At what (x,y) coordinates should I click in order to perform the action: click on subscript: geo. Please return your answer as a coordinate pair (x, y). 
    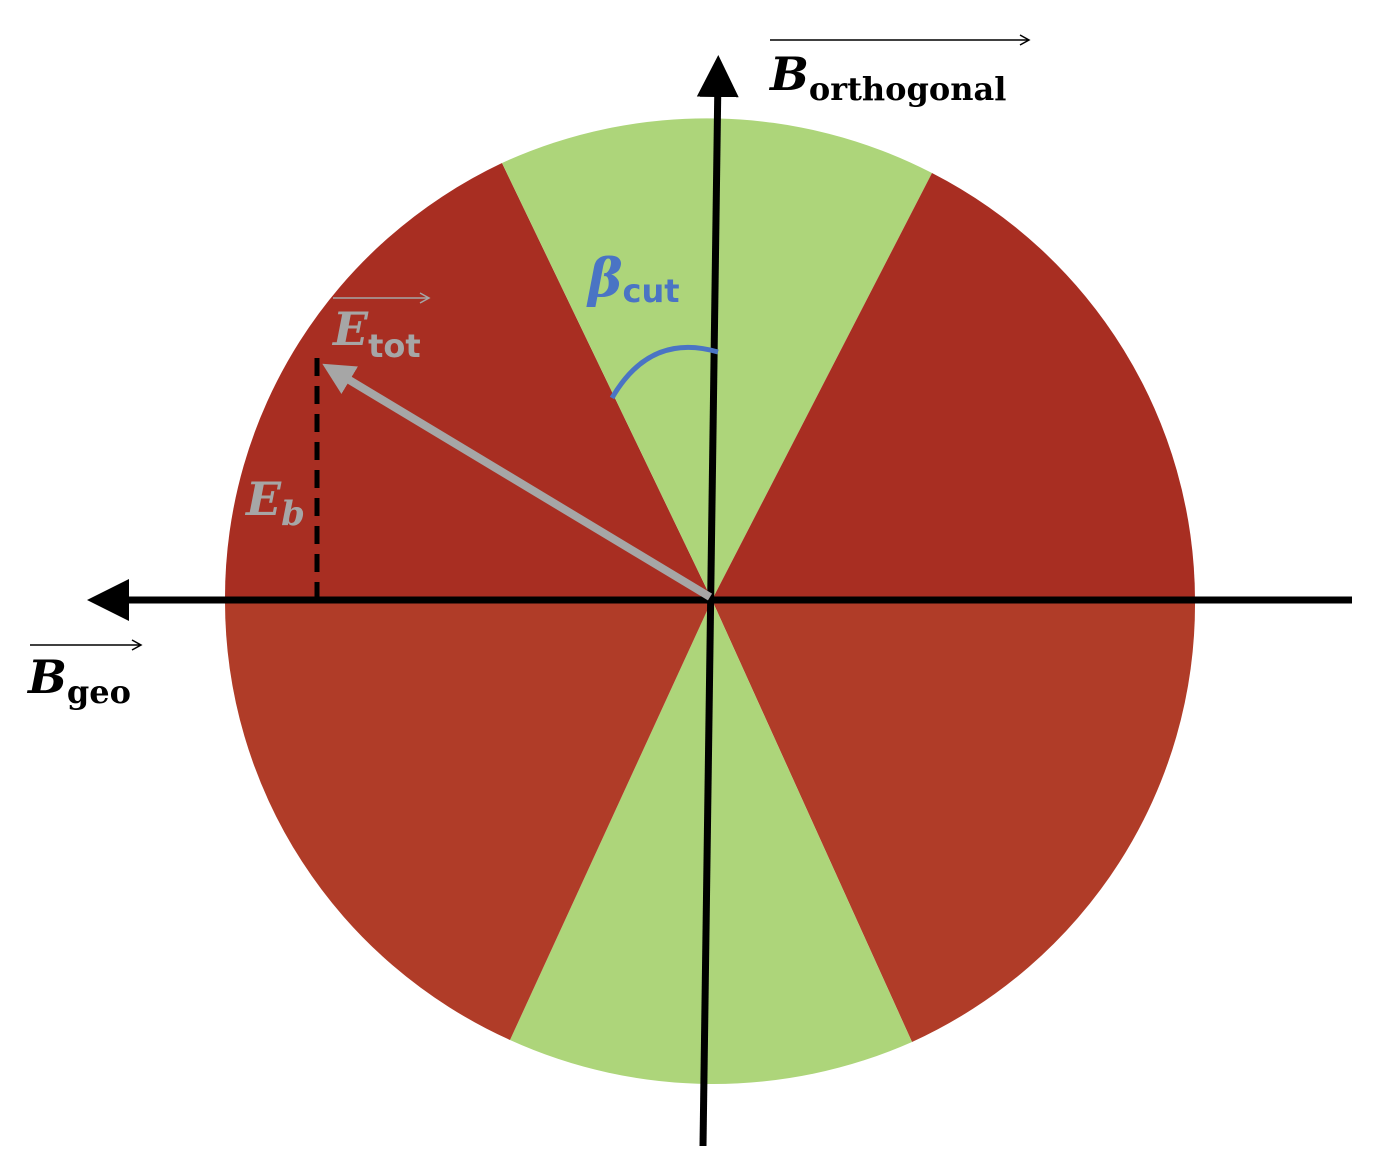
    Looking at the image, I should click on (99, 692).